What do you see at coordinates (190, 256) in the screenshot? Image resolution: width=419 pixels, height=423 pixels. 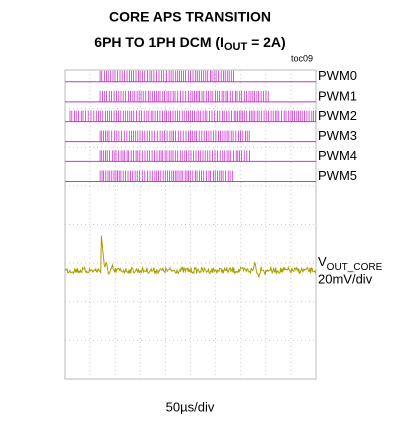 I see `analog-trace` at bounding box center [190, 256].